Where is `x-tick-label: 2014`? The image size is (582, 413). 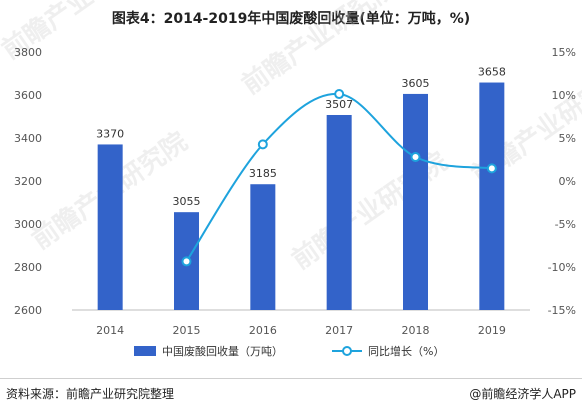
x-tick-label: 2014 is located at coordinates (110, 330).